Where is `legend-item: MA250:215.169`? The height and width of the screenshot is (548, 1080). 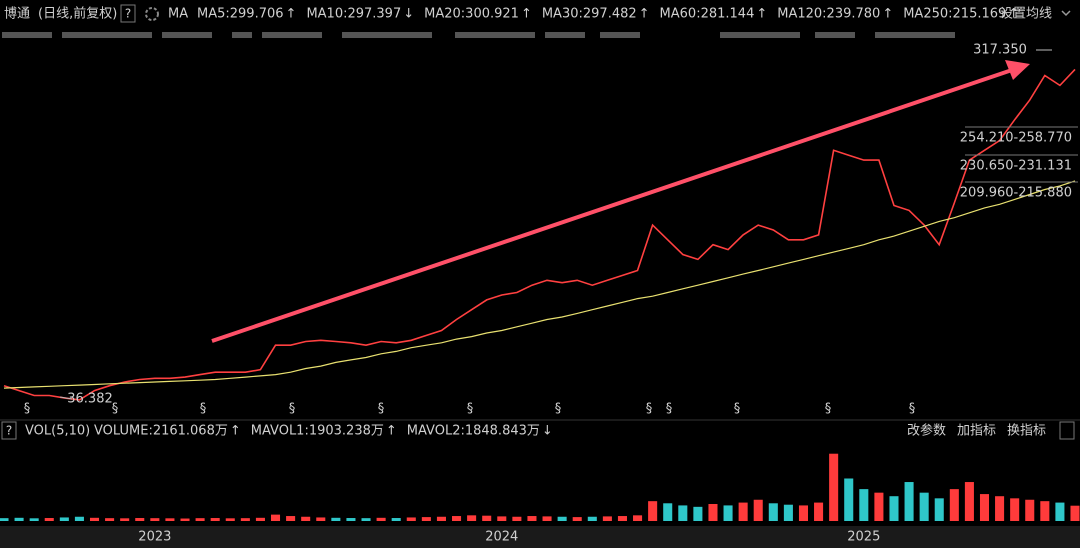 legend-item: MA250:215.169 is located at coordinates (954, 14).